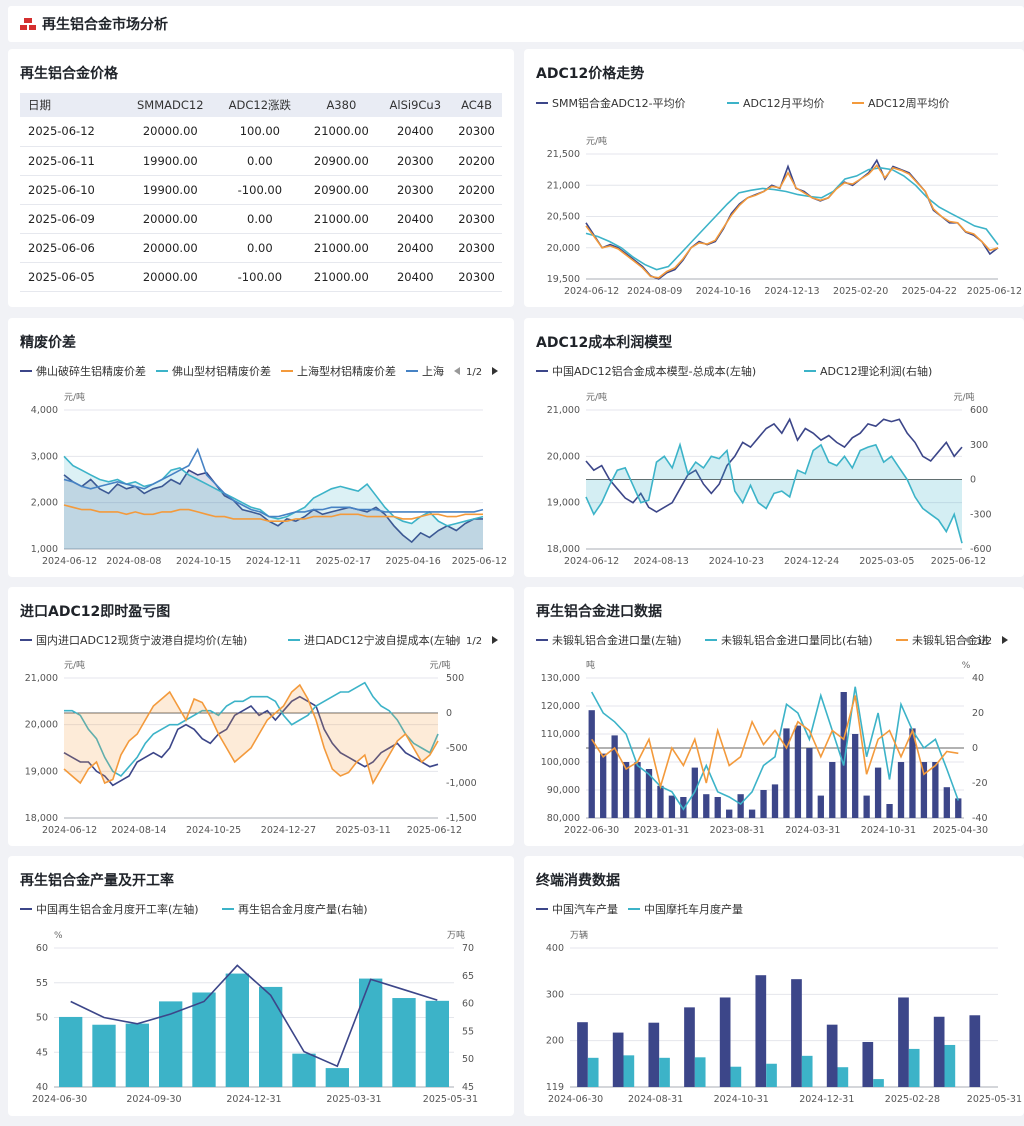 The height and width of the screenshot is (1126, 1024). Describe the element at coordinates (170, 277) in the screenshot. I see `table-cell: 20000.00` at that location.